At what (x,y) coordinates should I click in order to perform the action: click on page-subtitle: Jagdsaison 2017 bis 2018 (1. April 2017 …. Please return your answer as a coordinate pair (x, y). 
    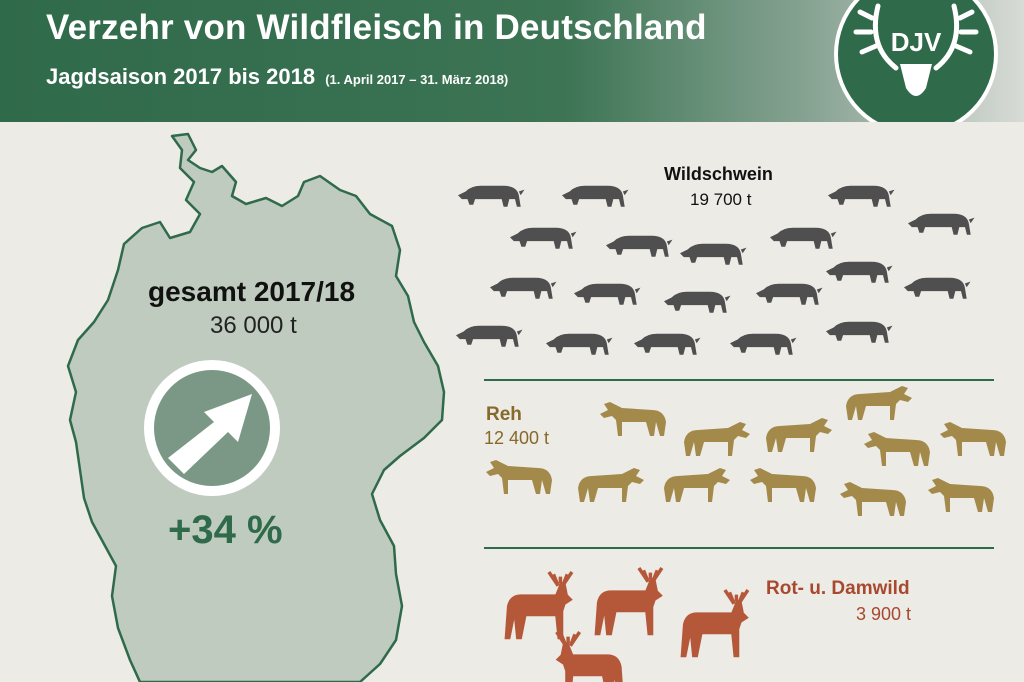
    Looking at the image, I should click on (277, 77).